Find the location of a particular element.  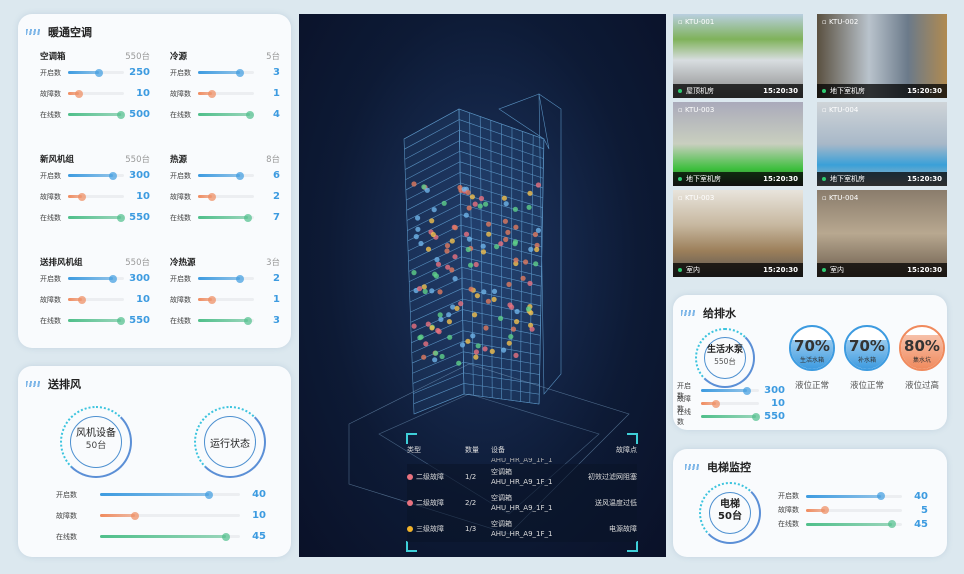

run-status-label: 运行状态 is located at coordinates (230, 444).